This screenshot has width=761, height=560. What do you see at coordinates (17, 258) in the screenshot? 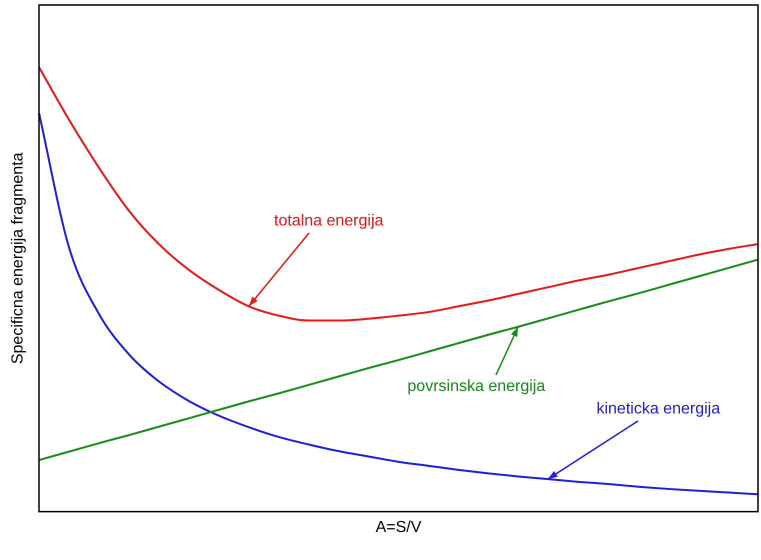
I see `y-axis-title: Specificna energija fragmenta` at bounding box center [17, 258].